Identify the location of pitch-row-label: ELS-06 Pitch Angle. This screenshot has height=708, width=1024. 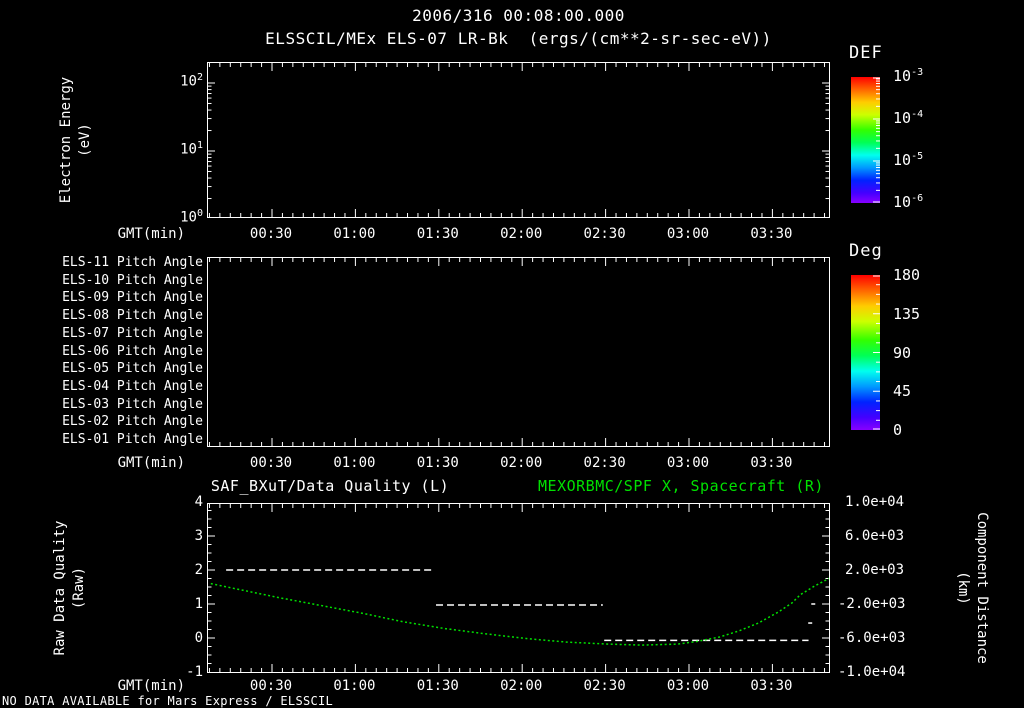
(132, 351).